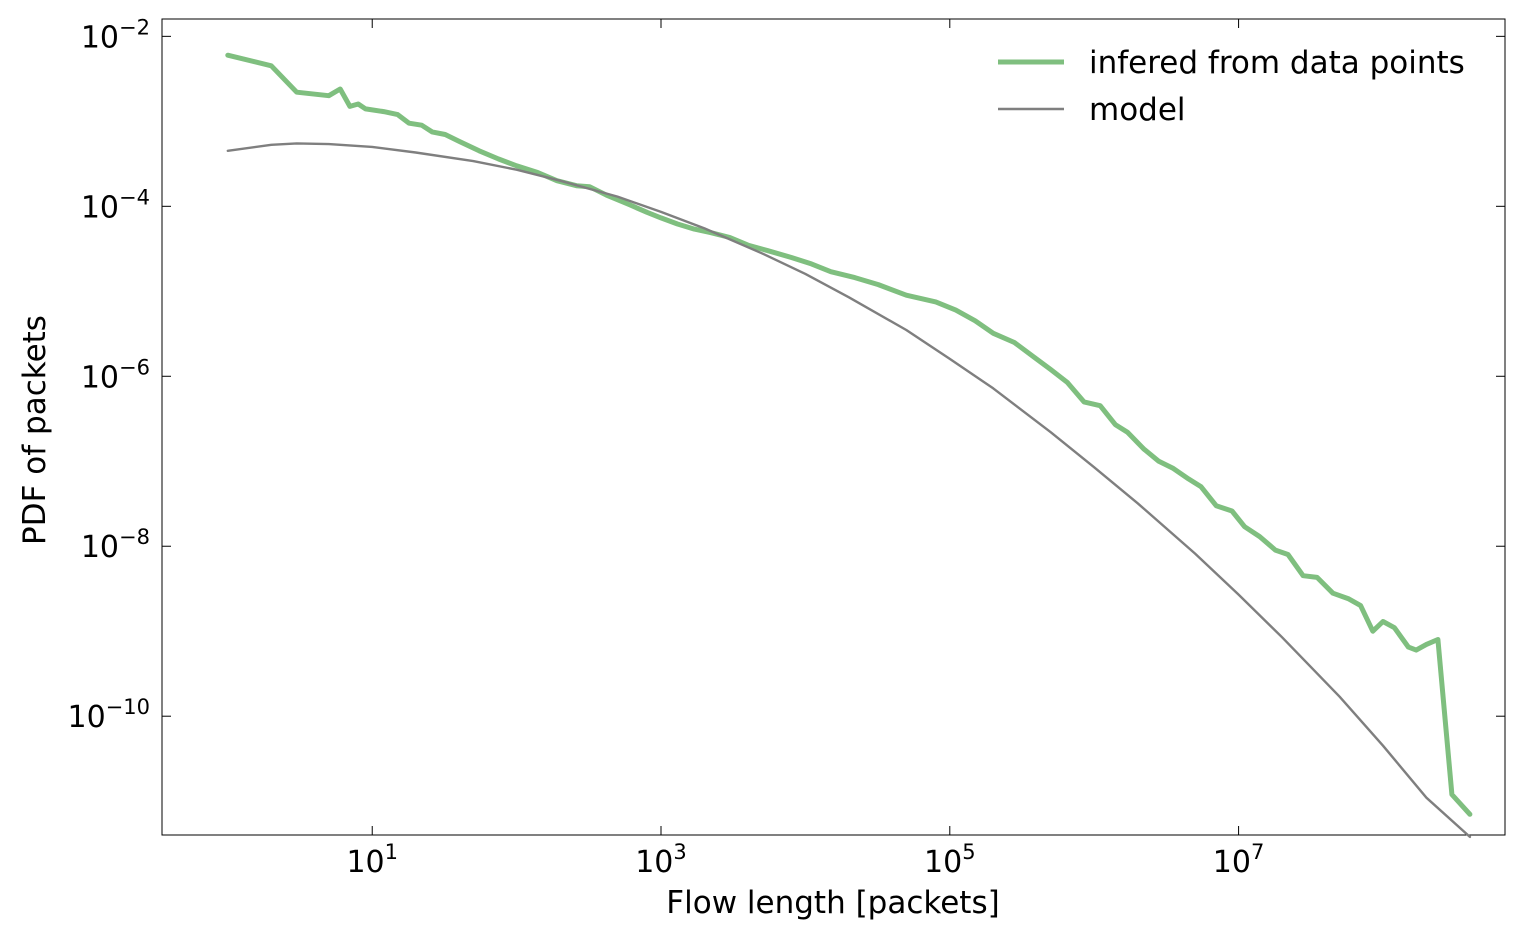  What do you see at coordinates (661, 860) in the screenshot?
I see `x-tick-label: 10³` at bounding box center [661, 860].